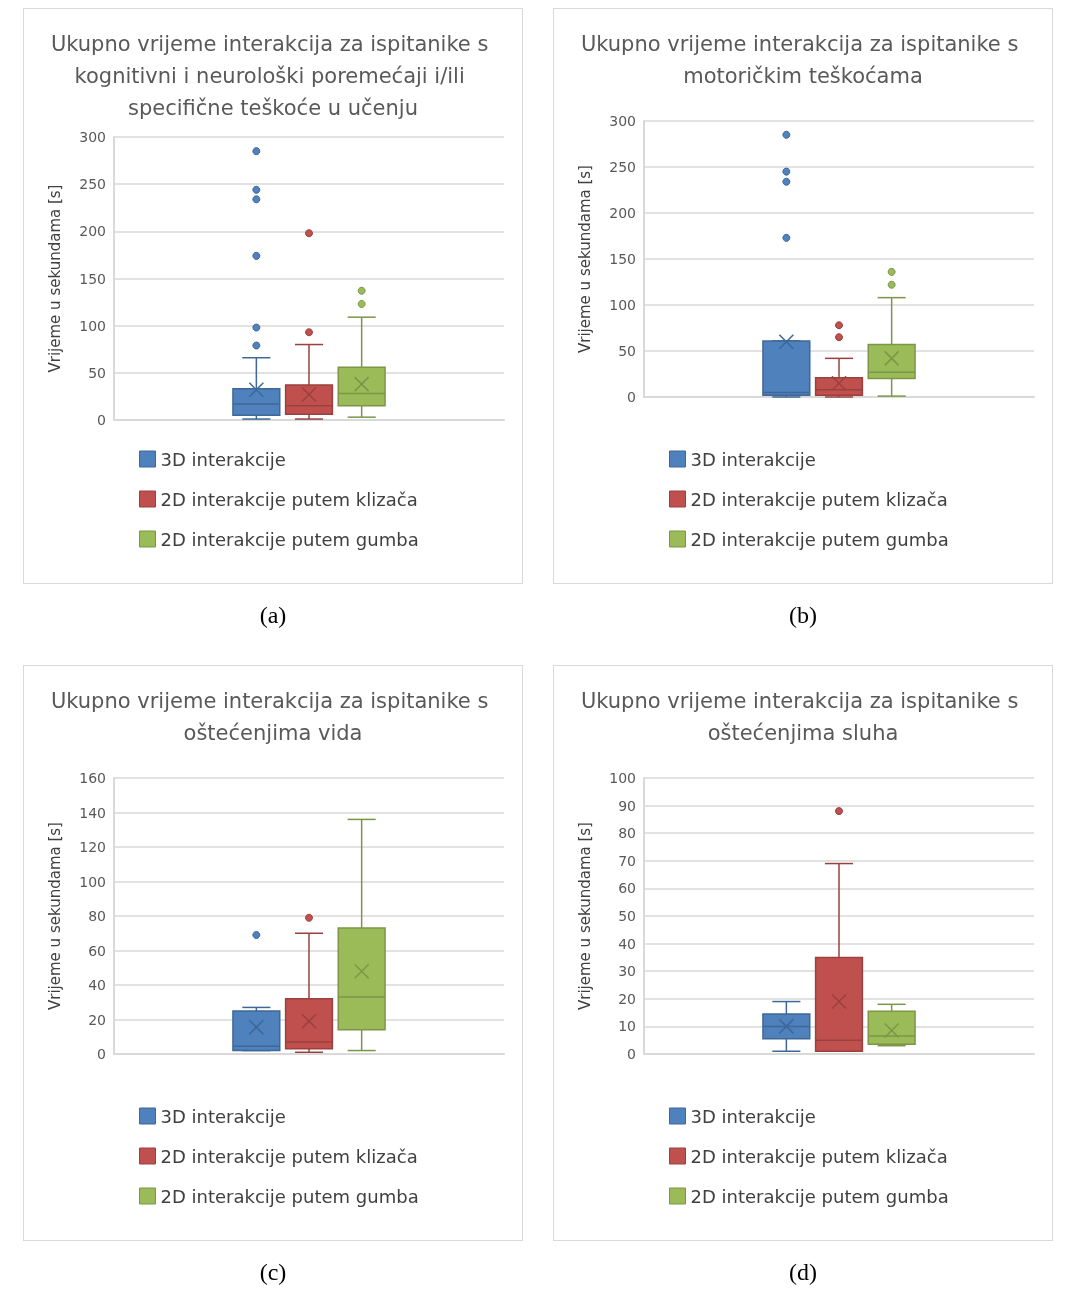 Image resolution: width=1075 pixels, height=1304 pixels. What do you see at coordinates (92, 847) in the screenshot?
I see `y-tick-label: 120` at bounding box center [92, 847].